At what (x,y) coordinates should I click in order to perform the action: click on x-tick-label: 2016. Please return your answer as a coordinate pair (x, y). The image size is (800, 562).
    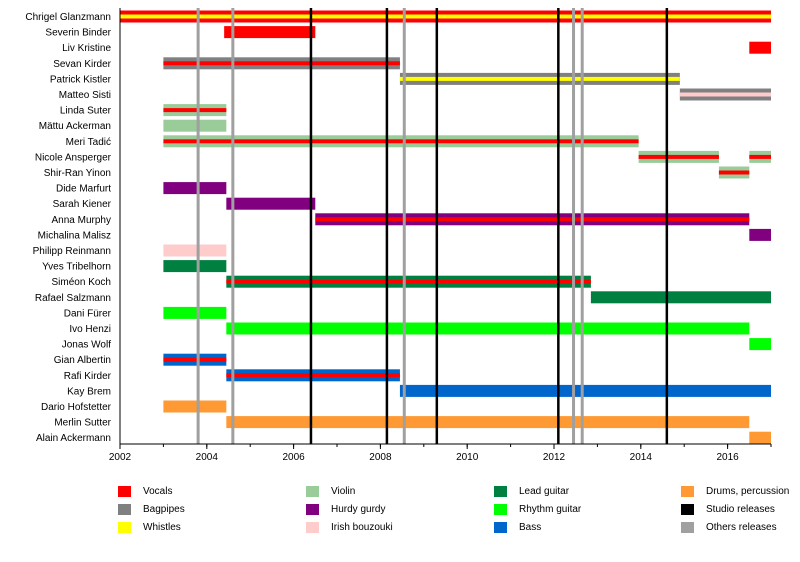
    Looking at the image, I should click on (727, 457).